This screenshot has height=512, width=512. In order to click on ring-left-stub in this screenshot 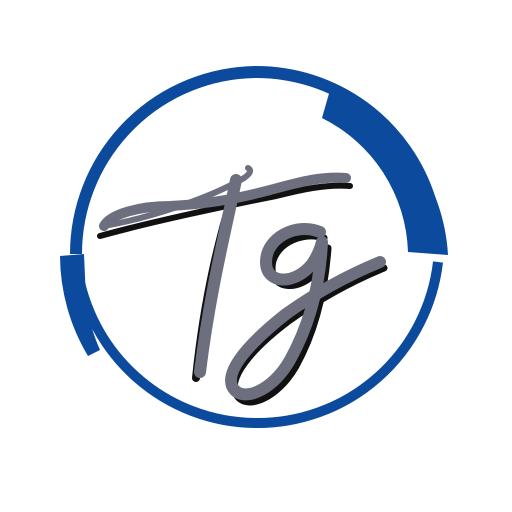, I will do `click(80, 305)`.